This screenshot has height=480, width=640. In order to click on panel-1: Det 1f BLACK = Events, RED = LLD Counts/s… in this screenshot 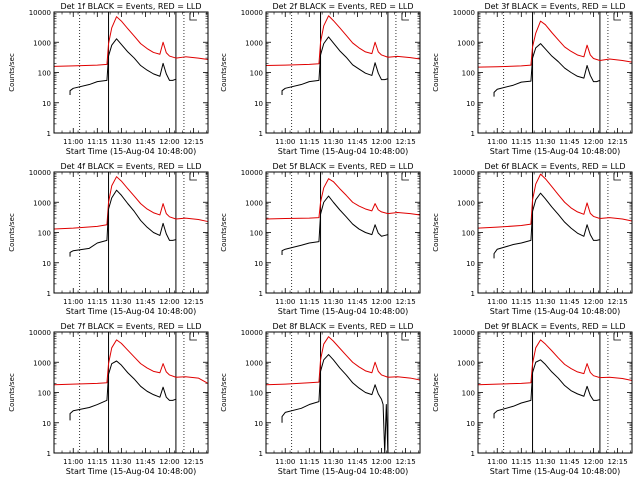, I will do `click(108, 79)`.